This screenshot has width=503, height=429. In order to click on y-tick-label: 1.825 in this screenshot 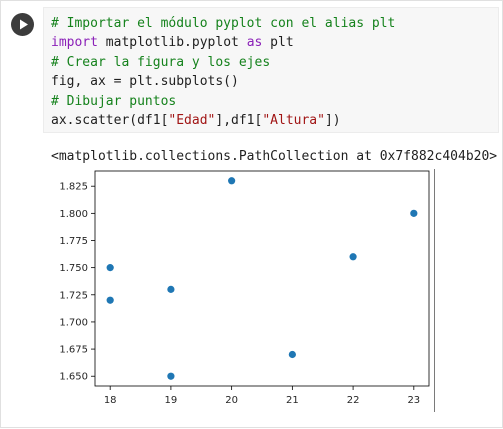, I will do `click(73, 187)`.